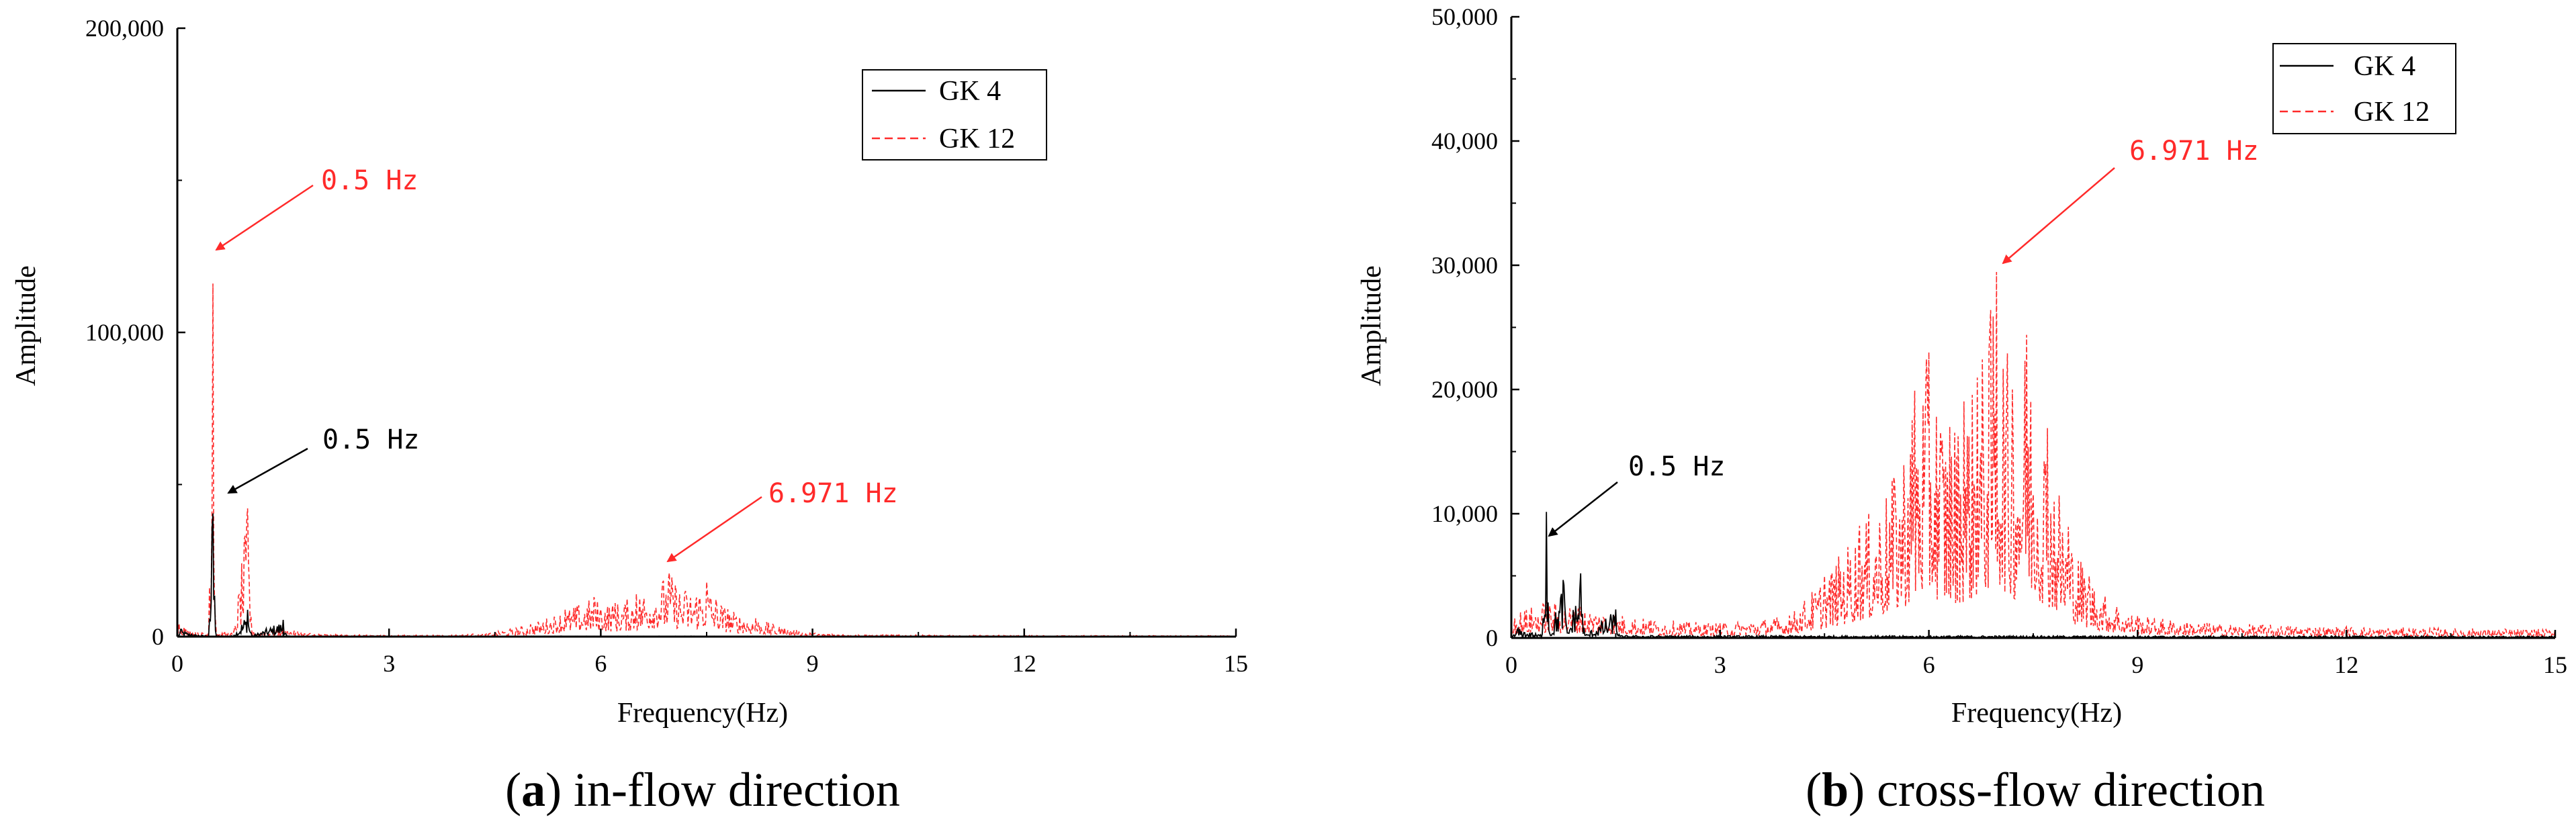 This screenshot has height=828, width=2576. What do you see at coordinates (264, 217) in the screenshot?
I see `panel-a-annotation-red-arrow` at bounding box center [264, 217].